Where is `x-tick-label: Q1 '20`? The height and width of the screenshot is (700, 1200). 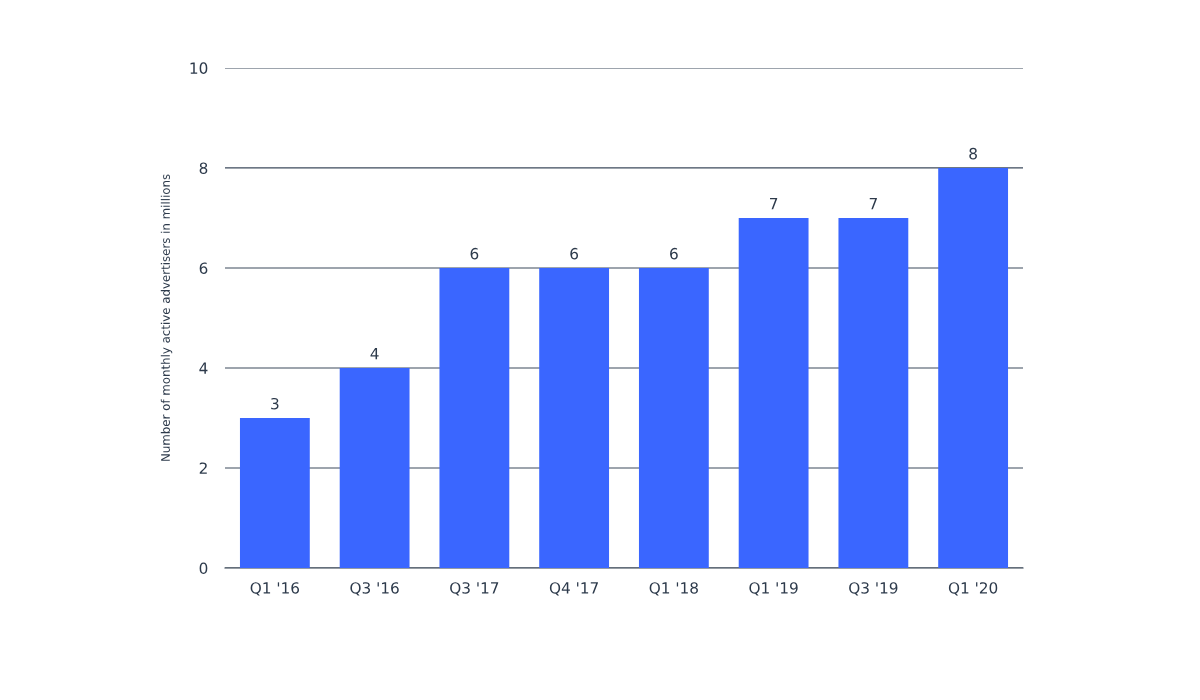
x-tick-label: Q1 '20 is located at coordinates (973, 589).